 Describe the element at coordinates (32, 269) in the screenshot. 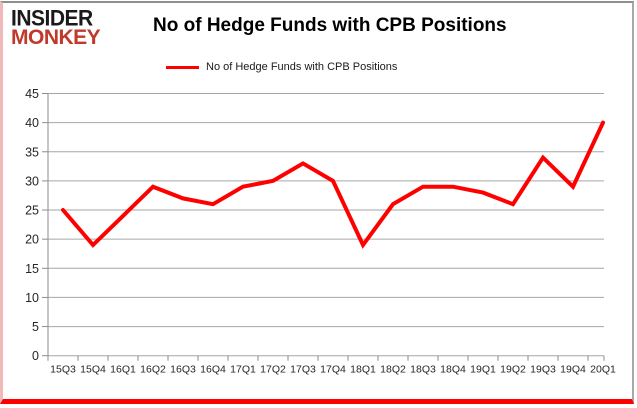

I see `y-tick-label: 15` at that location.